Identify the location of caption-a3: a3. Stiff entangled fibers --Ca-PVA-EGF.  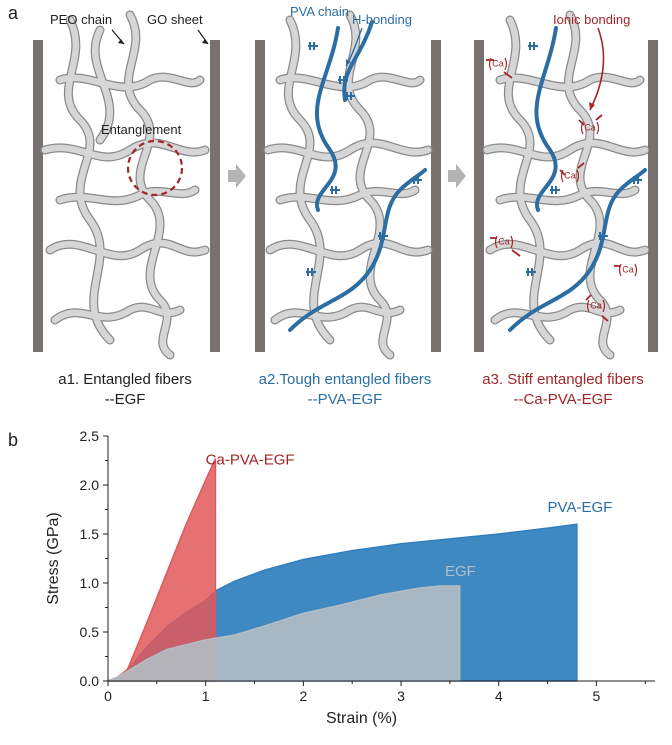
(563, 390).